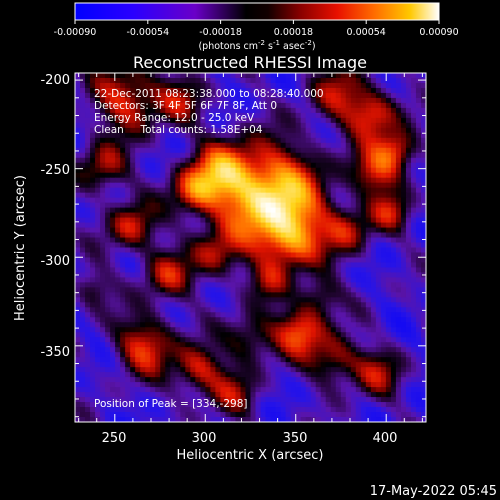 The image size is (500, 500). What do you see at coordinates (220, 32) in the screenshot?
I see `colorbar-tick-label: -0.00018` at bounding box center [220, 32].